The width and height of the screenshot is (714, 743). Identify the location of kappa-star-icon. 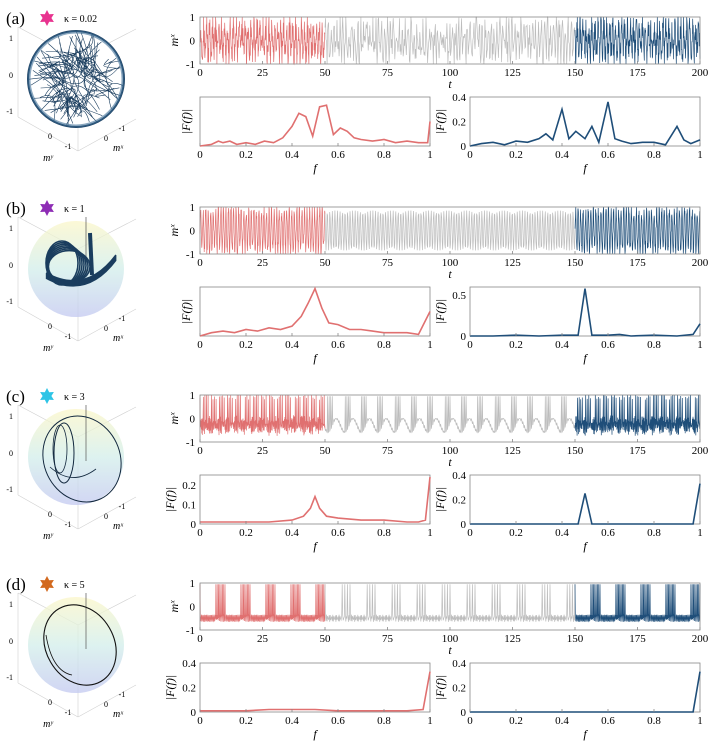
(47, 18).